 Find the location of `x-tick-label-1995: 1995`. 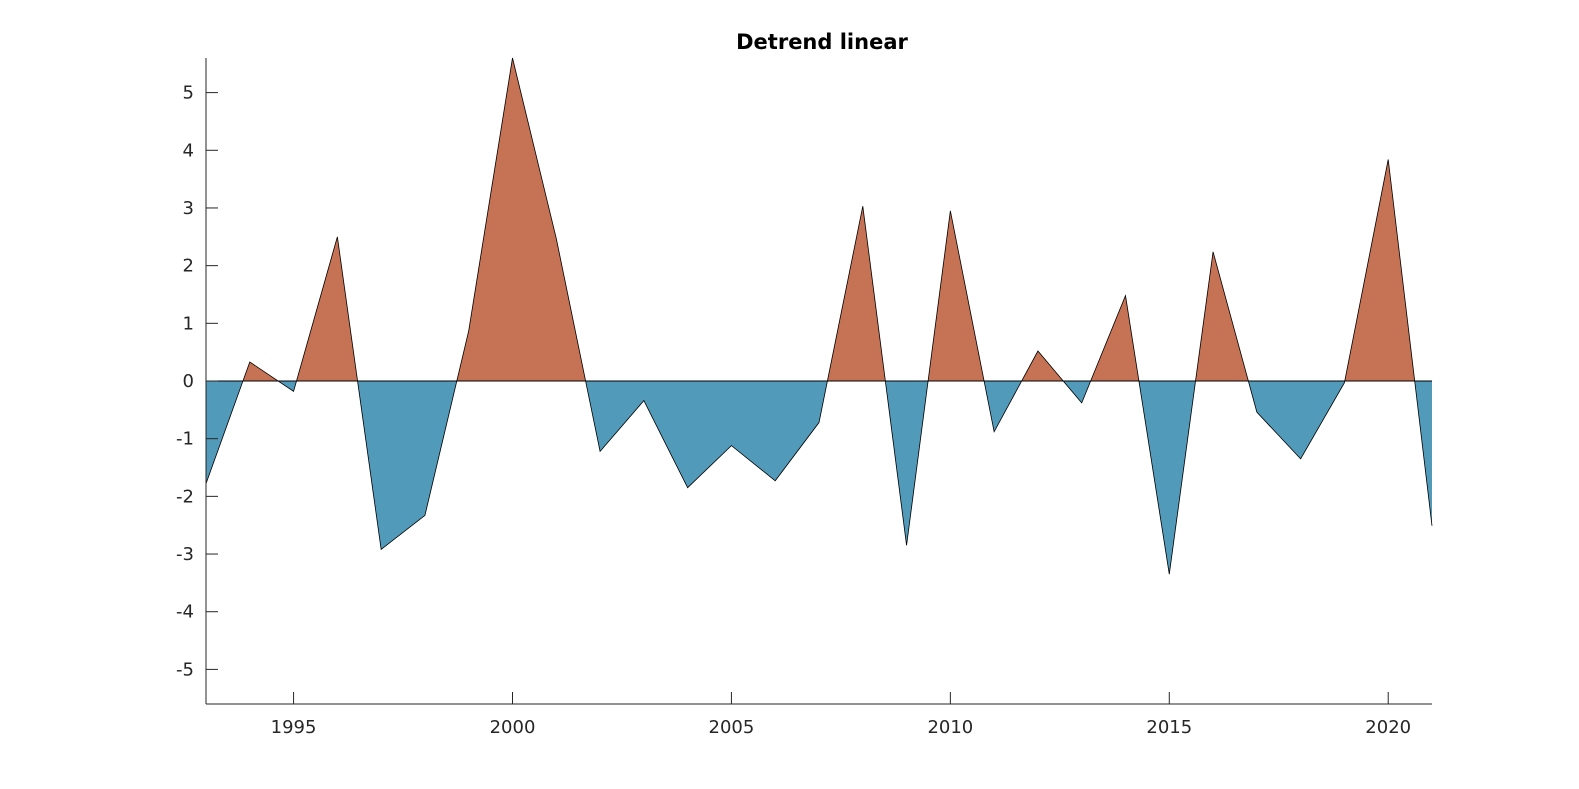

x-tick-label-1995: 1995 is located at coordinates (294, 727).